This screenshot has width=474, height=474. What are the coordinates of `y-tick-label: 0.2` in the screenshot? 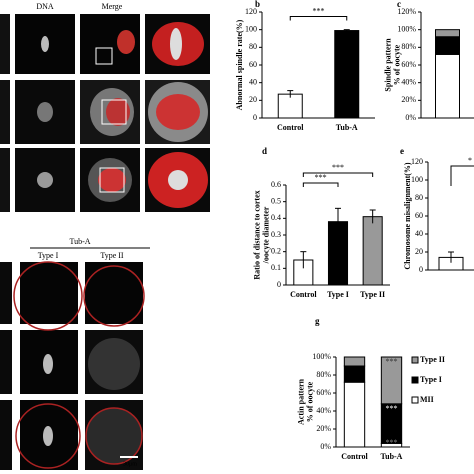 It's located at (276, 250).